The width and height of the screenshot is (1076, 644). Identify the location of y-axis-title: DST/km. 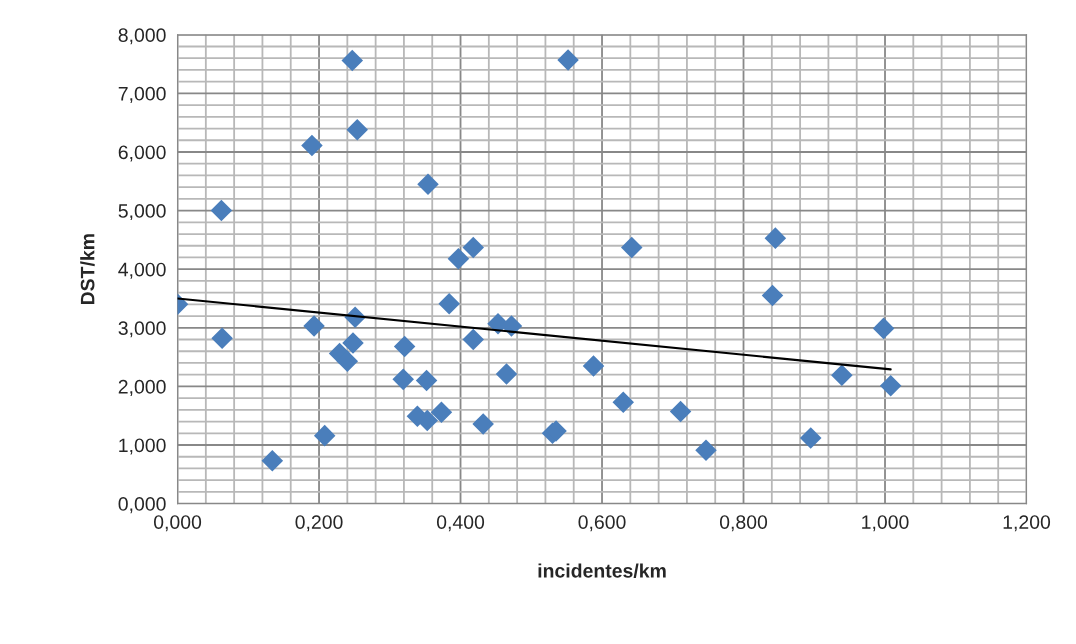
(87, 269).